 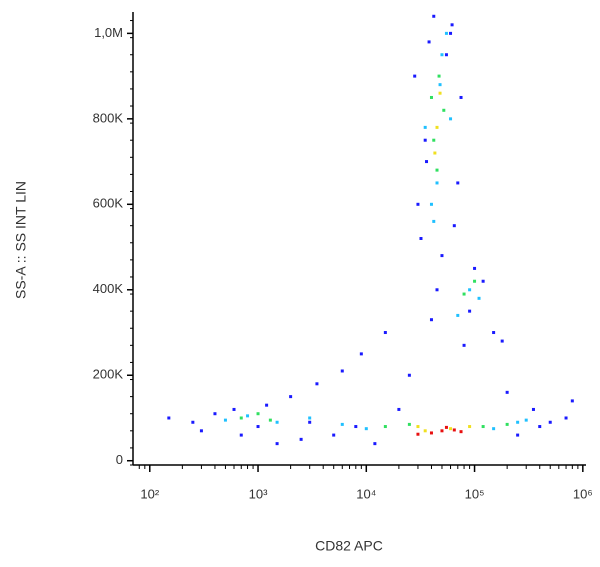 What do you see at coordinates (108, 117) in the screenshot?
I see `y-tick-label: 800K` at bounding box center [108, 117].